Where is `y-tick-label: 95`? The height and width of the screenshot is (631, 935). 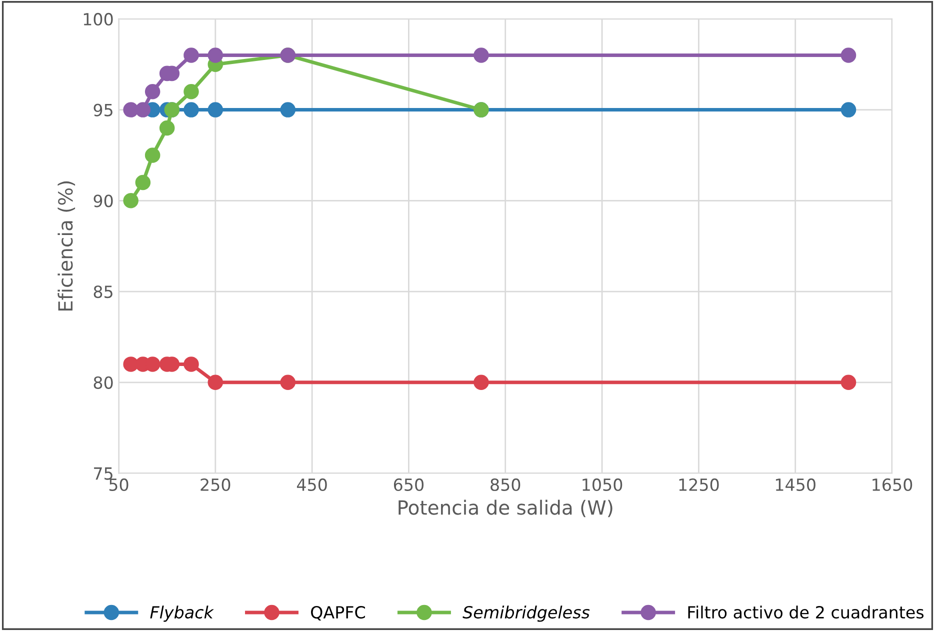 y-tick-label: 95 is located at coordinates (103, 110).